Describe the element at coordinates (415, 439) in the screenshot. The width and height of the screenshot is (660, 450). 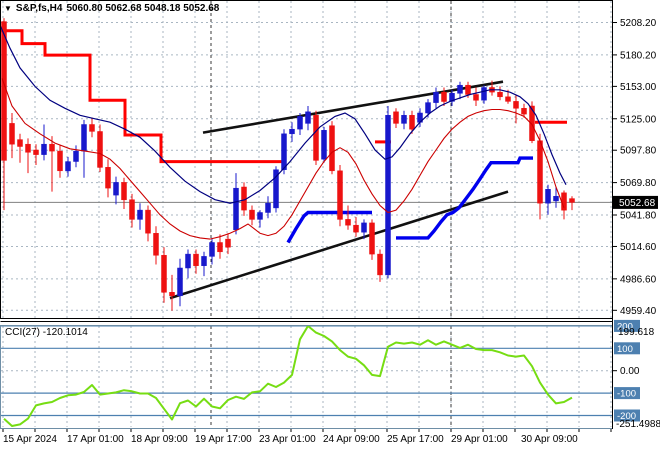
I see `time-axis-label: 25 Apr 17:00` at that location.